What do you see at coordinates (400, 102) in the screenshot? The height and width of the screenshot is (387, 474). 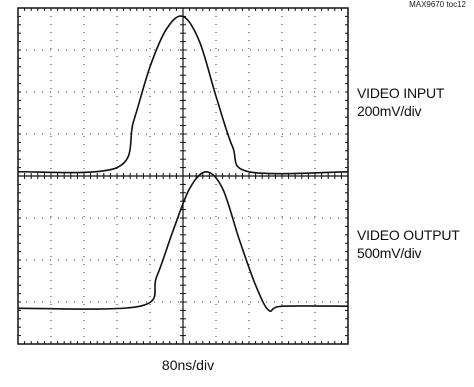 I see `video-input-label: VIDEO INPUT 200mV/div` at bounding box center [400, 102].